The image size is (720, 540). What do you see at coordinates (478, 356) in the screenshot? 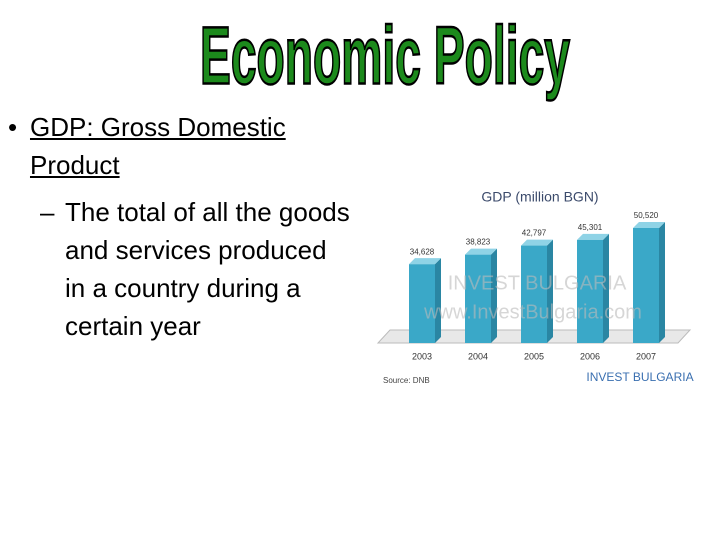
I see `x-tick-label: 2004` at bounding box center [478, 356].